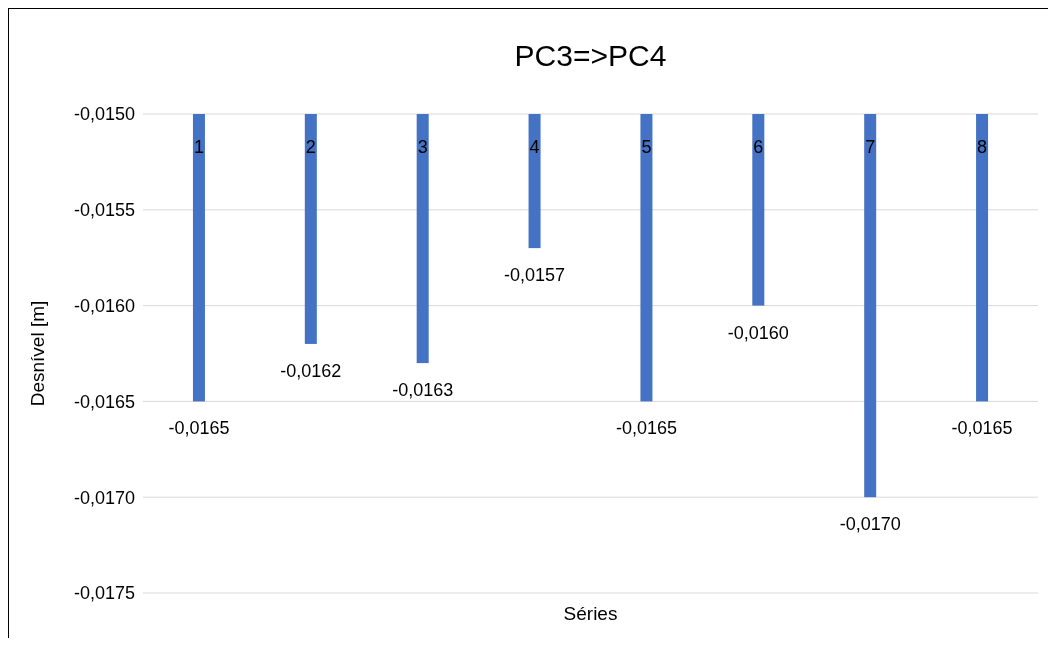 Image resolution: width=1056 pixels, height=646 pixels. I want to click on data-label: -0,0170, so click(870, 524).